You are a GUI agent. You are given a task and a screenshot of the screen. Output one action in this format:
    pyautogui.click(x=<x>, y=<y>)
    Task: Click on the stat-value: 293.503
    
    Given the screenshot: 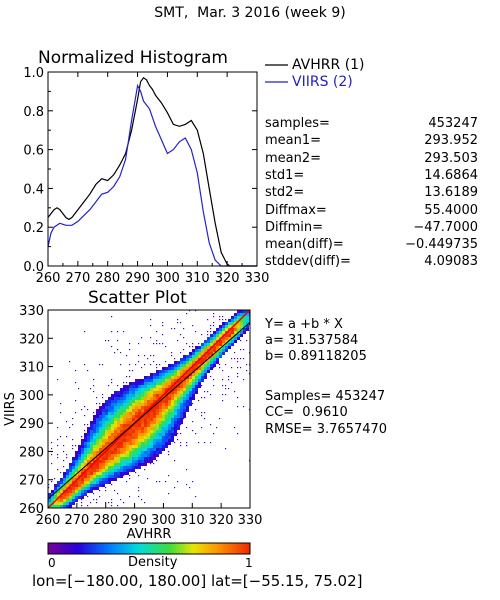 What is the action you would take?
    pyautogui.click(x=451, y=158)
    